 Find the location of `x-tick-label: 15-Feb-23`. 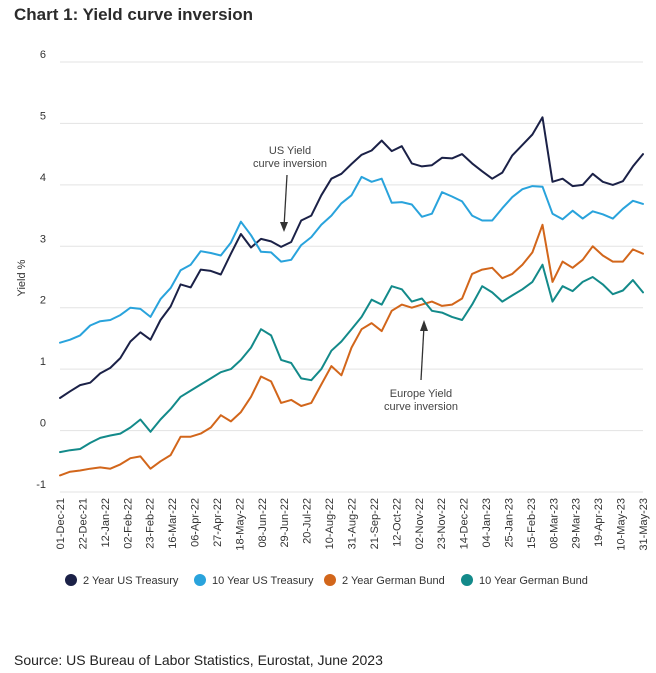

x-tick-label: 15-Feb-23 is located at coordinates (532, 523).